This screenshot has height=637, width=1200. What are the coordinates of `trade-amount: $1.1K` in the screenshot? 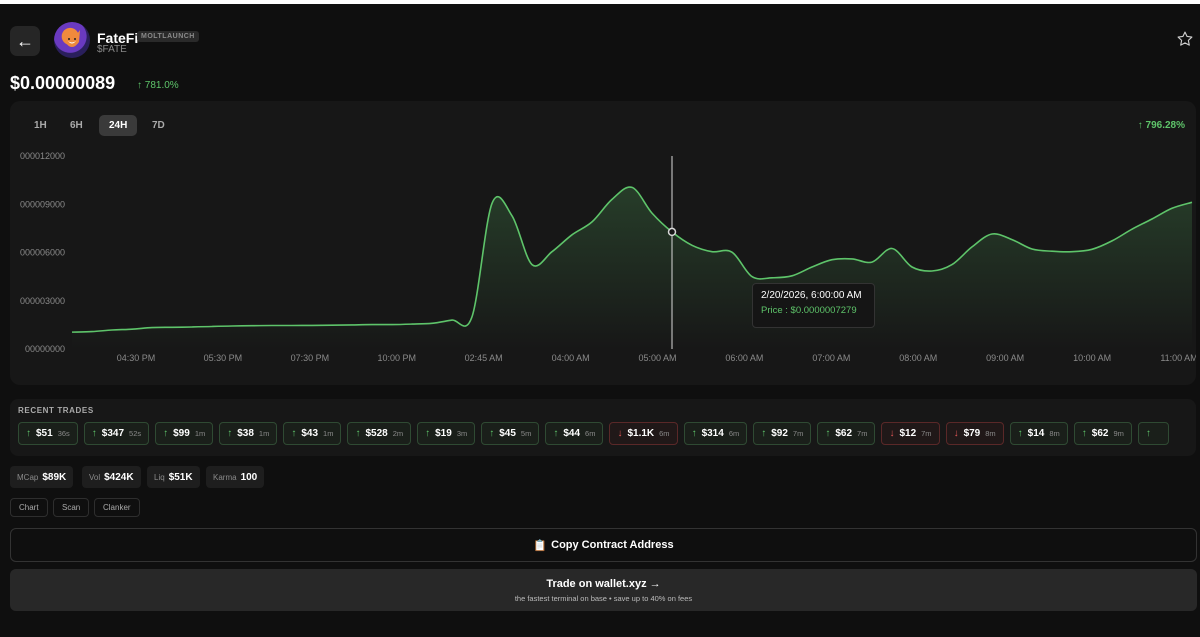 It's located at (641, 433).